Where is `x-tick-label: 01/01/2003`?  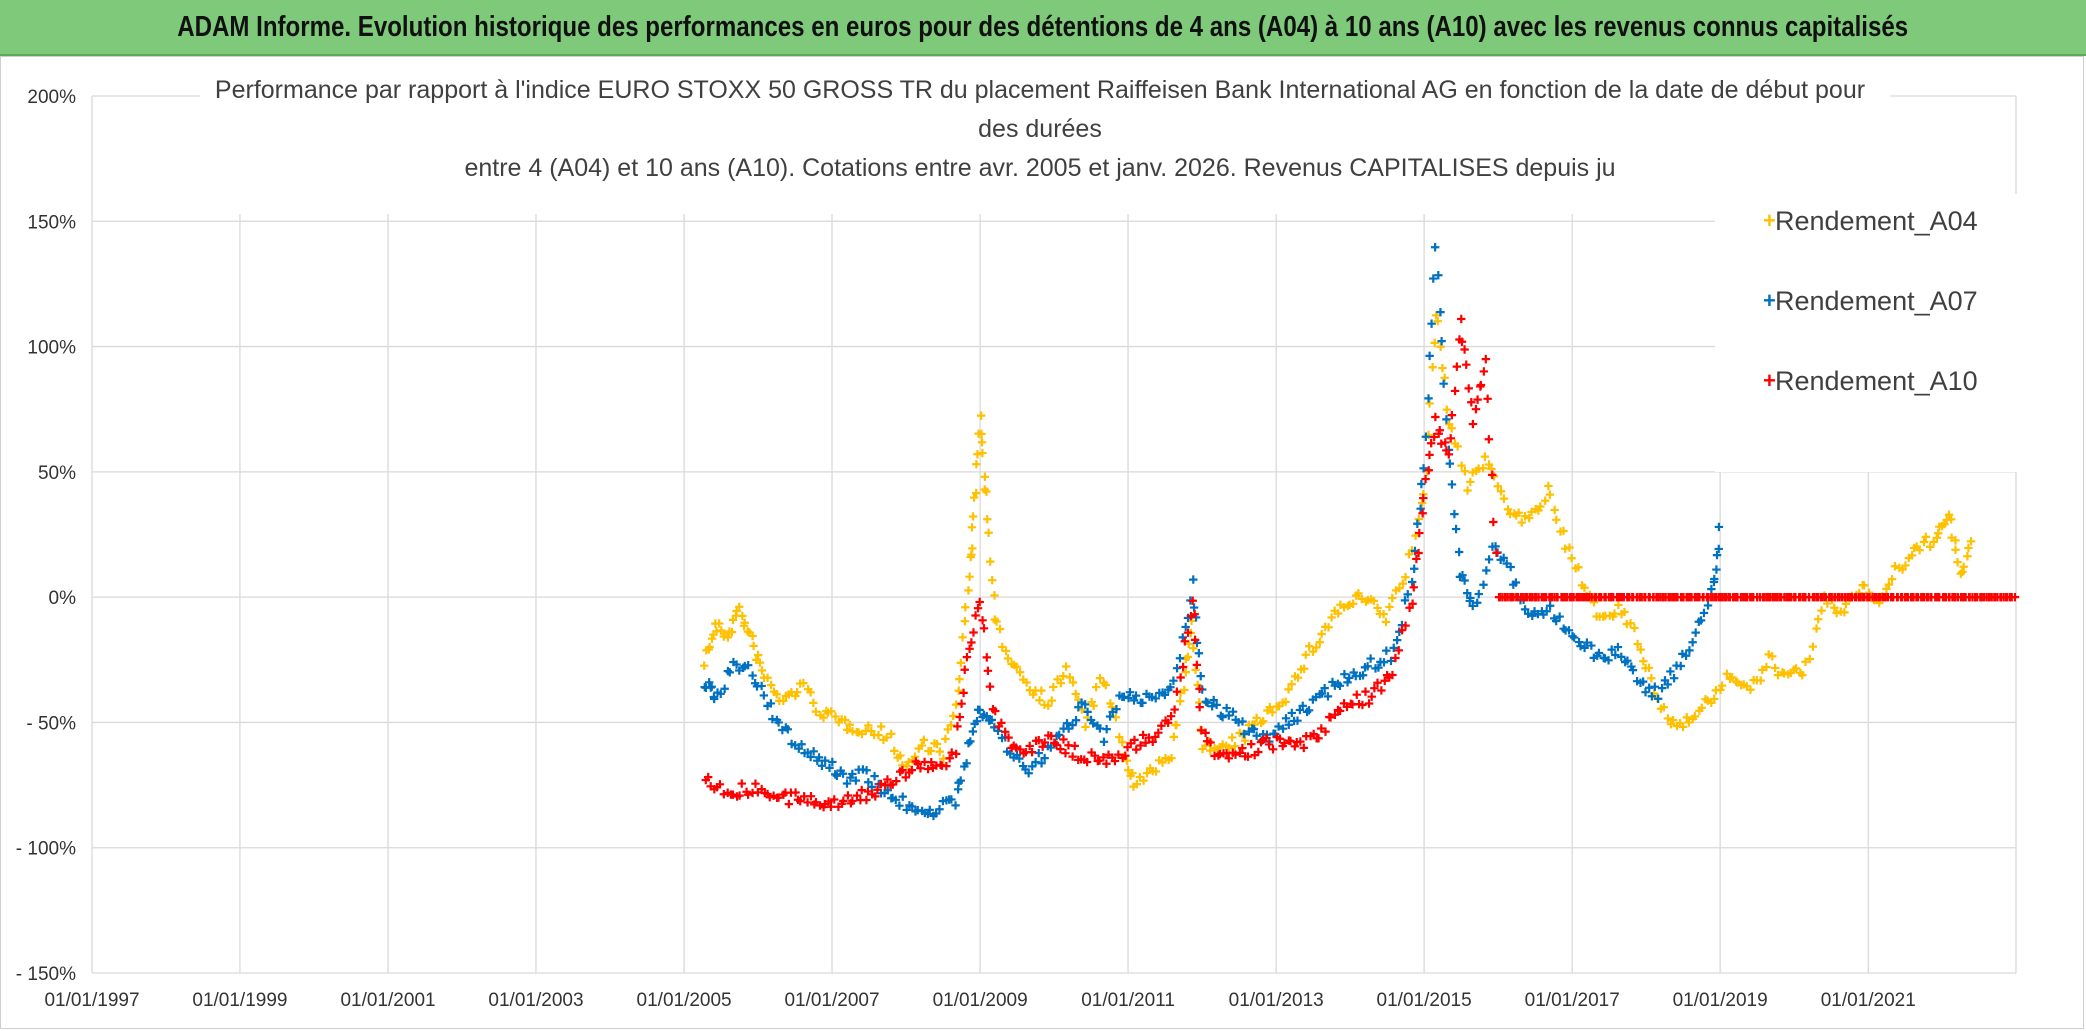 x-tick-label: 01/01/2003 is located at coordinates (535, 1000).